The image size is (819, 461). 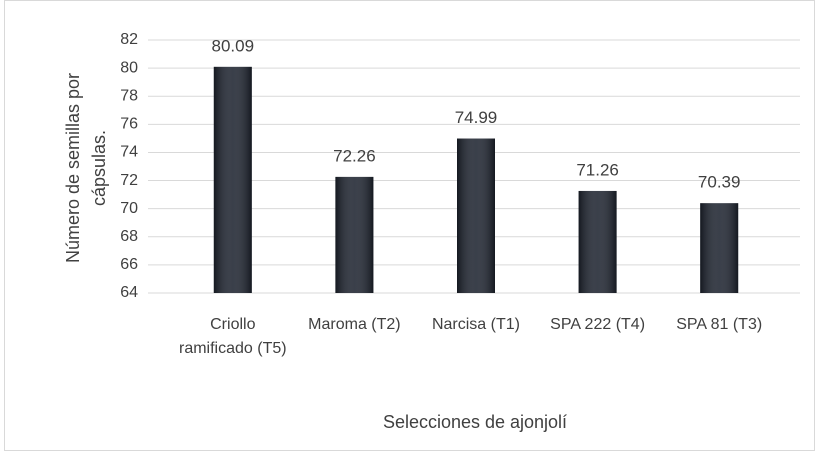 I want to click on value-label: 74.99, so click(x=476, y=117).